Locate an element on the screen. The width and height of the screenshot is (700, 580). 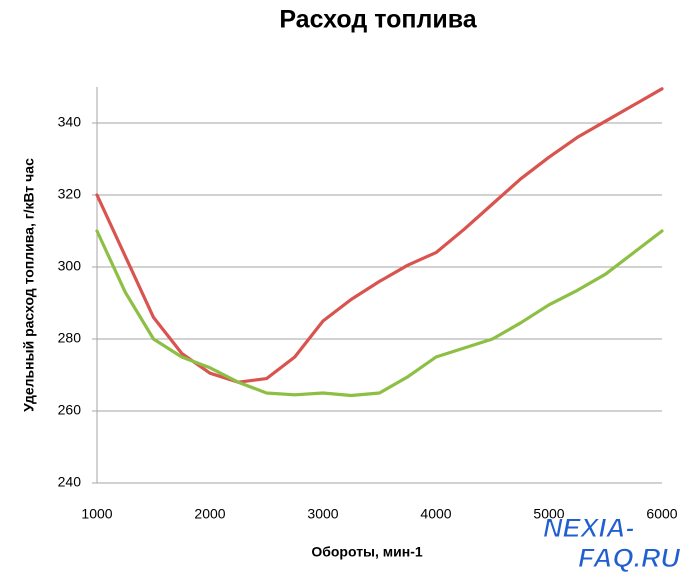
y-tick-label: 340 is located at coordinates (70, 122).